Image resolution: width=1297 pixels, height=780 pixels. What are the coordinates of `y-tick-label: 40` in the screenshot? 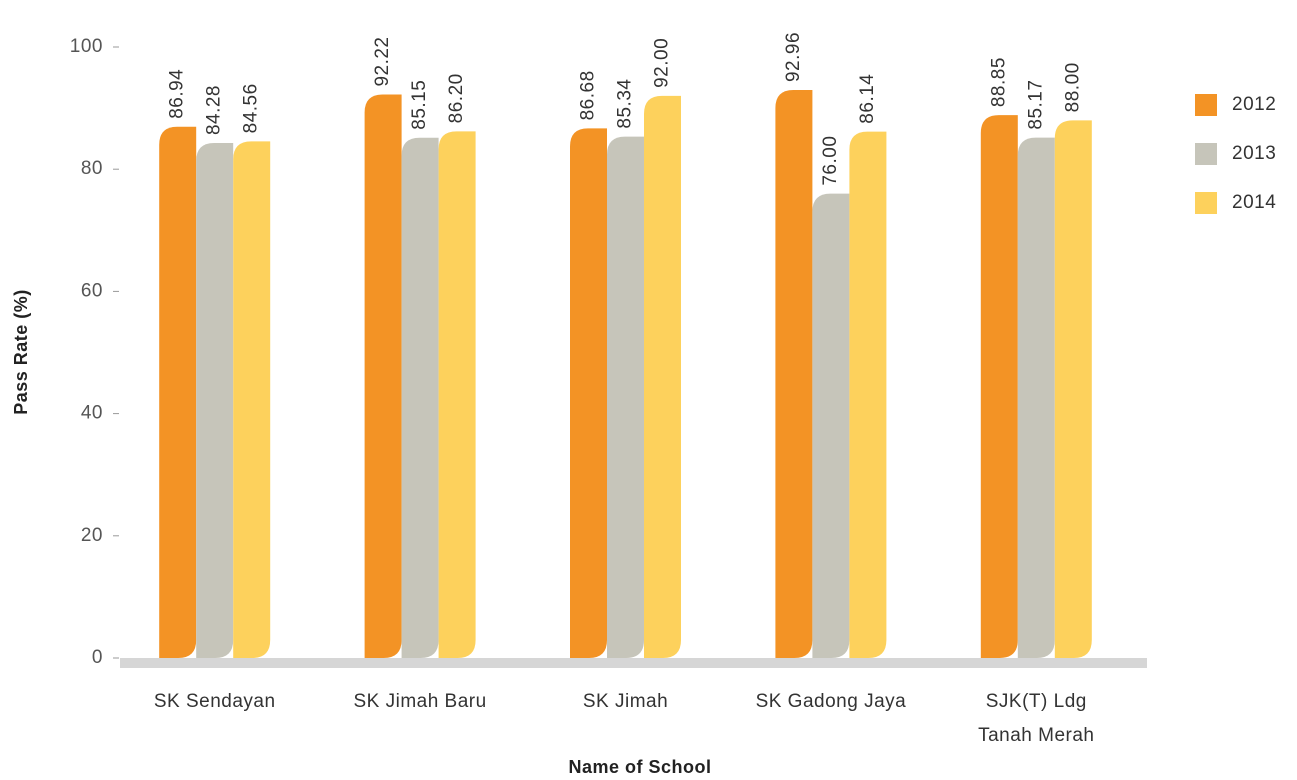 It's located at (92, 413).